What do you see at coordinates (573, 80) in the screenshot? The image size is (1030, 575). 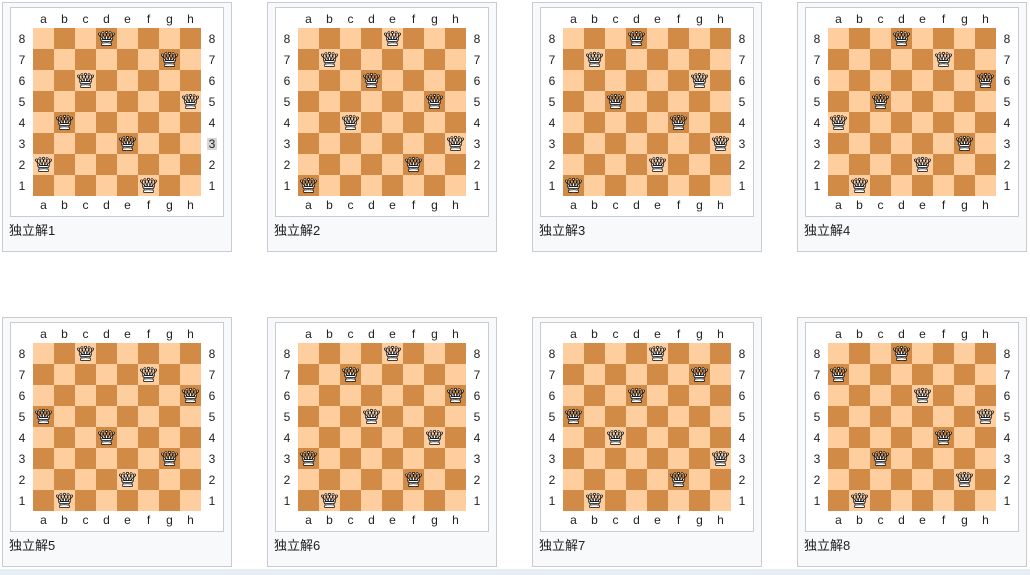 I see `square-a6` at bounding box center [573, 80].